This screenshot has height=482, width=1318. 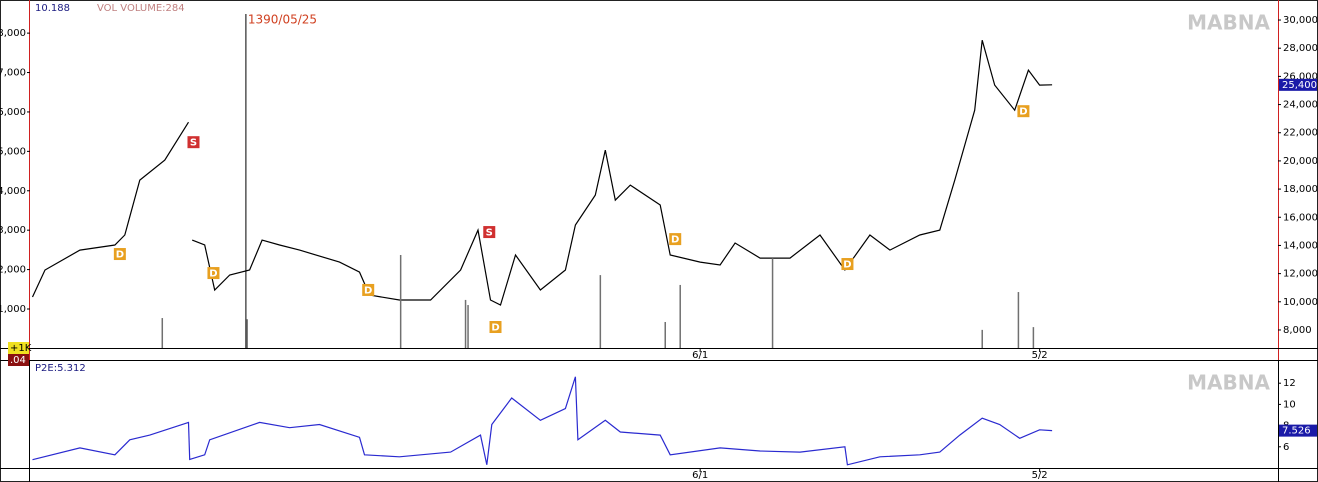 What do you see at coordinates (13, 151) in the screenshot?
I see `y-tick-label: 5,000` at bounding box center [13, 151].